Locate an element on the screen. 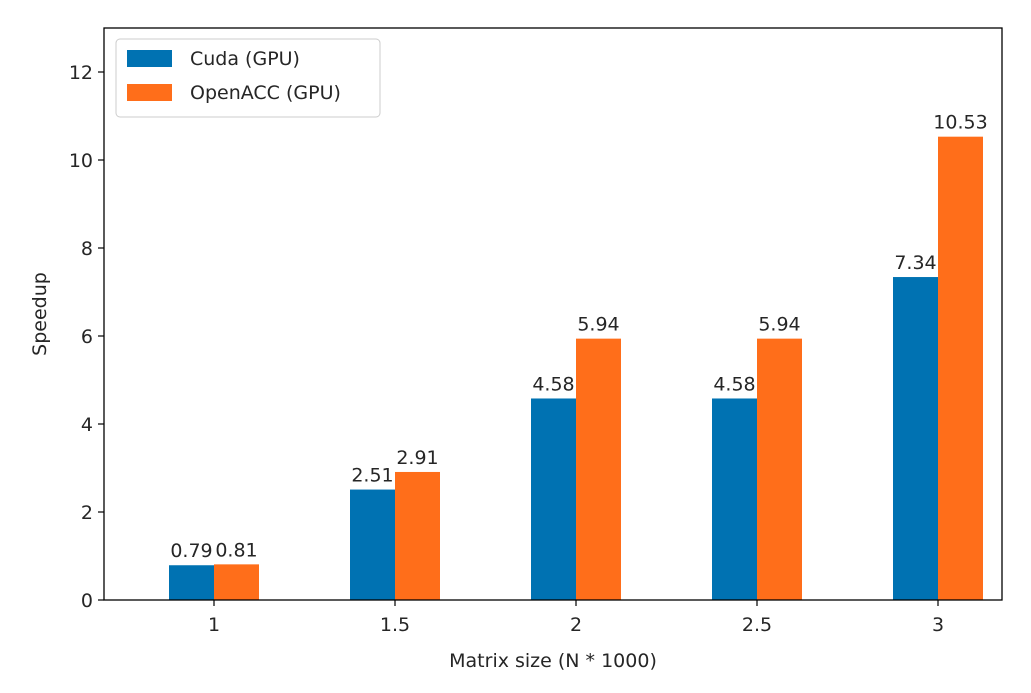 This screenshot has width=1031, height=693. bar-label-cuda-2: 4.58 is located at coordinates (553, 384).